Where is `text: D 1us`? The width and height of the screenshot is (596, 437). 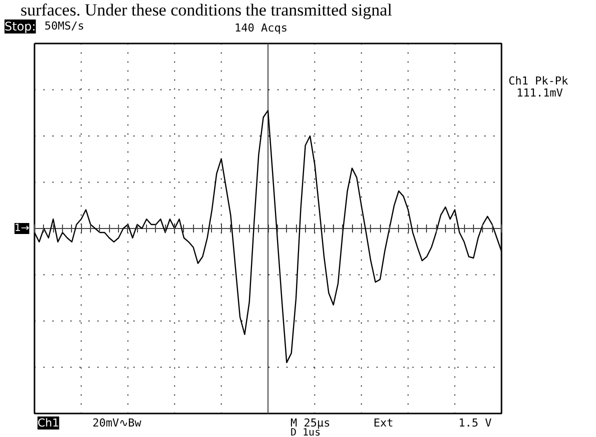
text: D 1us is located at coordinates (305, 432).